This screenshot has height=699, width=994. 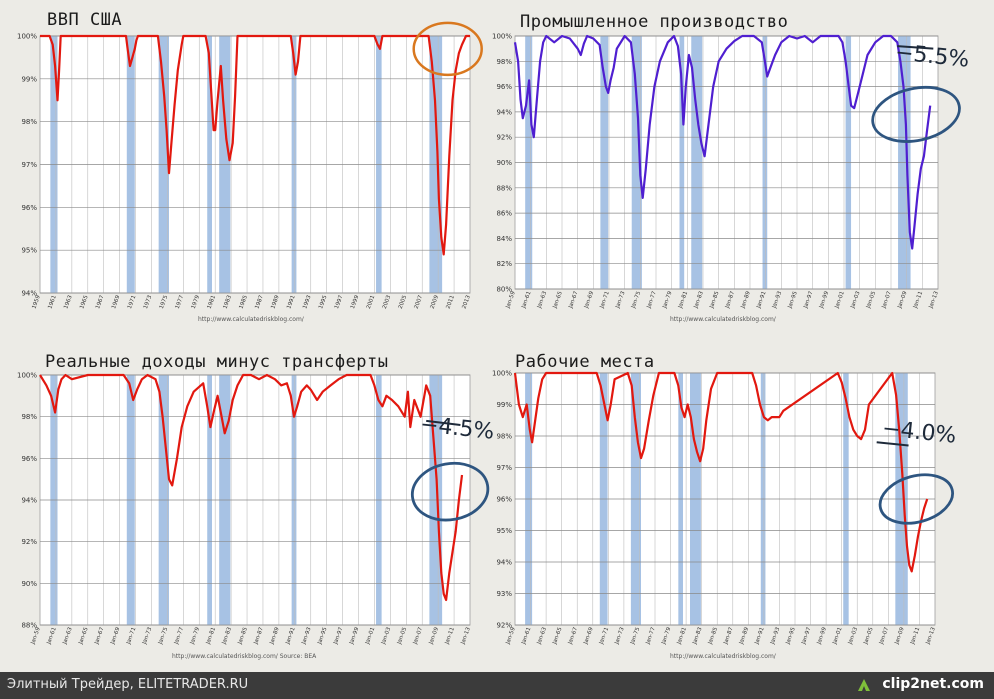 What do you see at coordinates (504, 188) in the screenshot?
I see `y-tick-label: 88%` at bounding box center [504, 188].